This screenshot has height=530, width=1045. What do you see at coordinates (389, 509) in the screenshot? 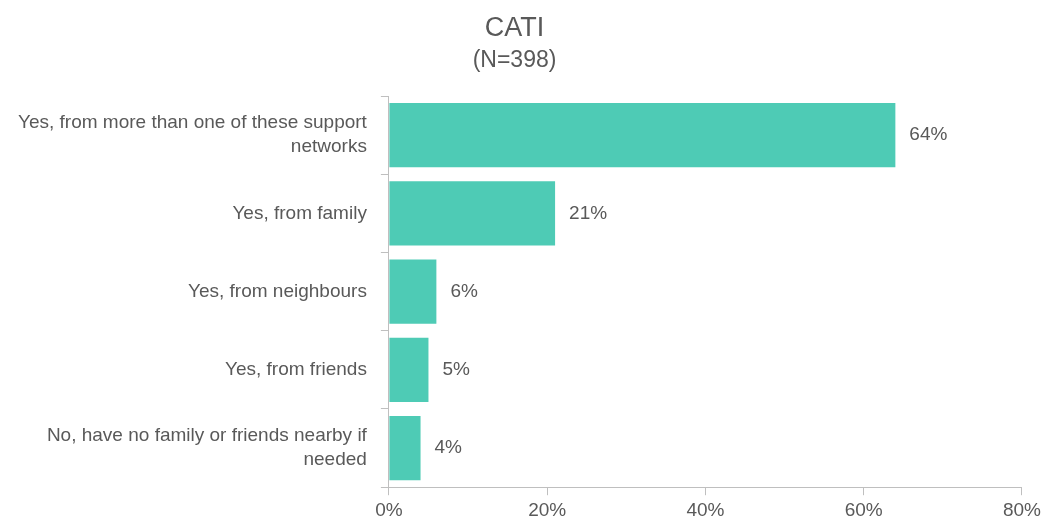
I see `x-tick-label: 0%` at bounding box center [389, 509].